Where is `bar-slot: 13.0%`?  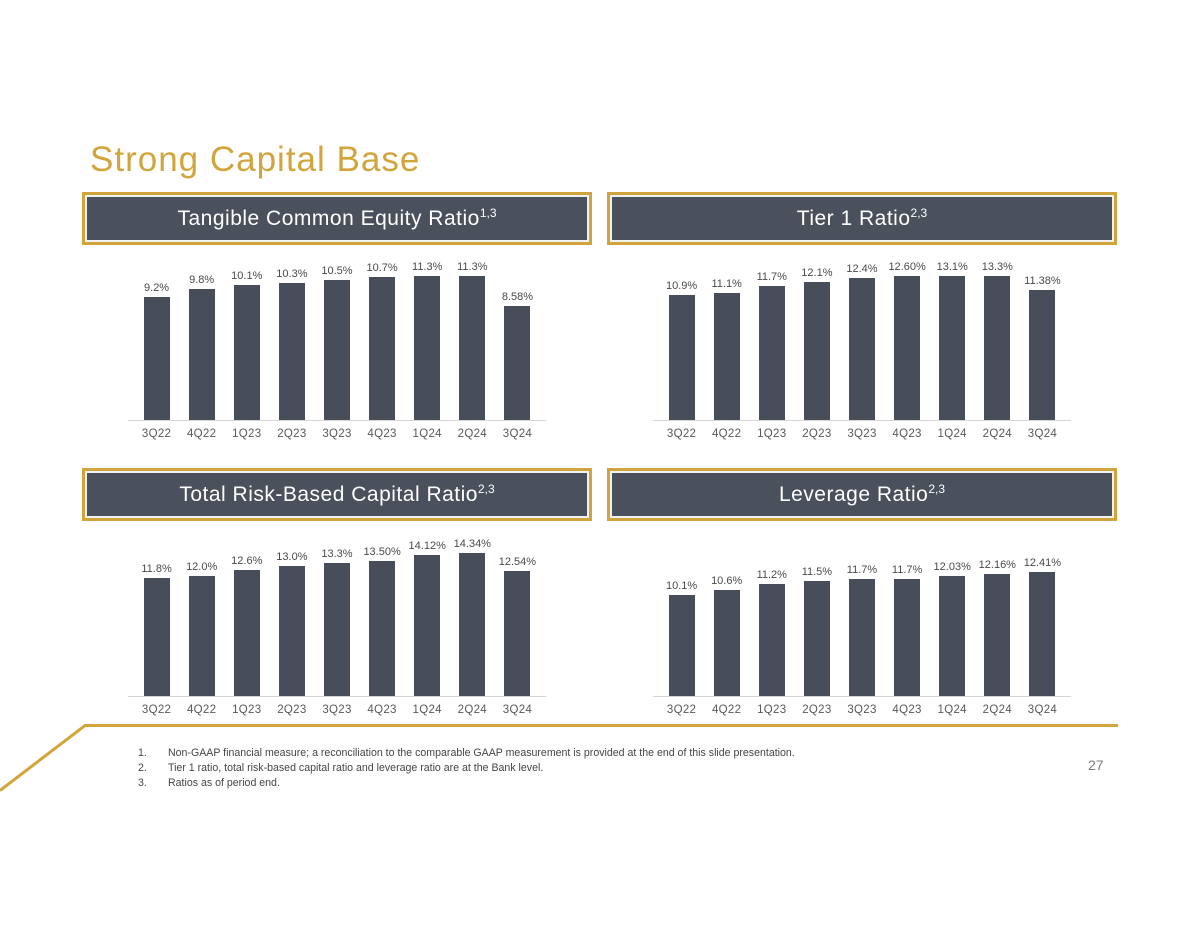
bar-slot: 13.0% is located at coordinates (291, 616).